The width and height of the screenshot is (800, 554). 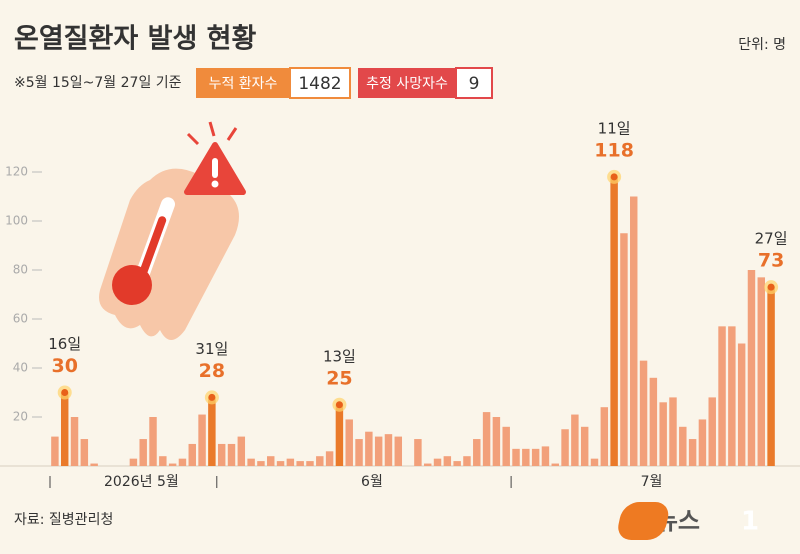 I want to click on illustration, so click(x=172, y=230).